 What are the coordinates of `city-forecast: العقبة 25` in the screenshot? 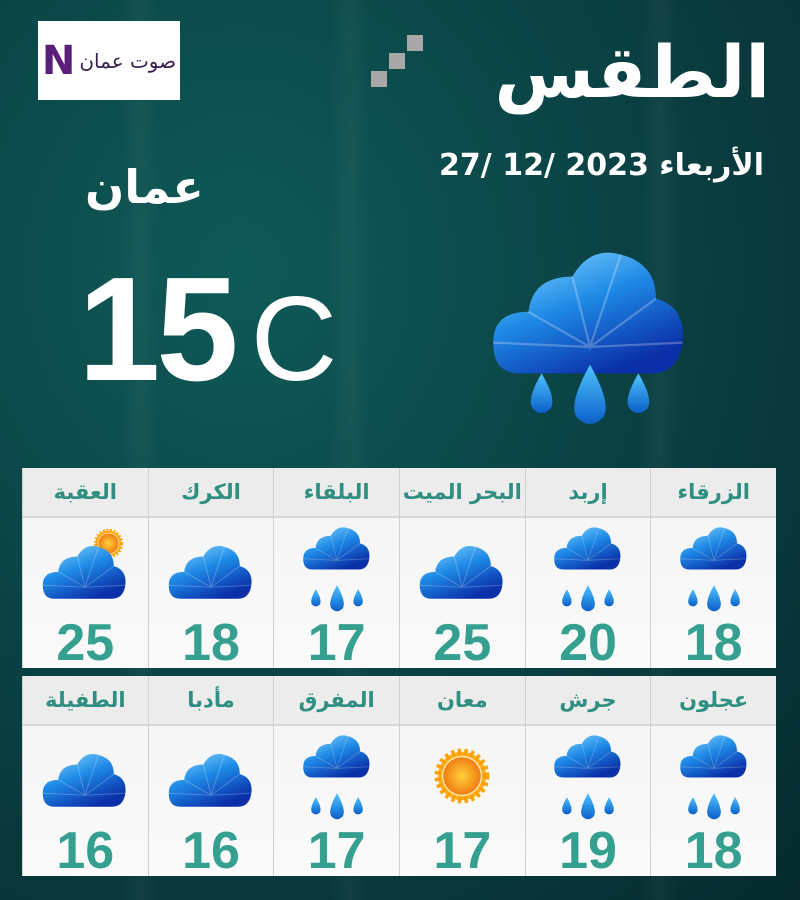 It's located at (84, 570).